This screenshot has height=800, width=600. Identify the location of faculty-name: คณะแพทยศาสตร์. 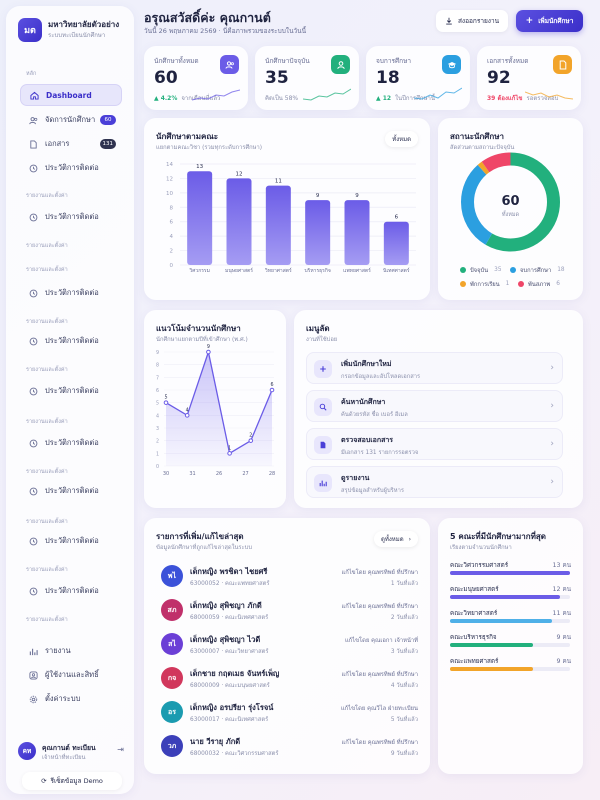
(474, 661).